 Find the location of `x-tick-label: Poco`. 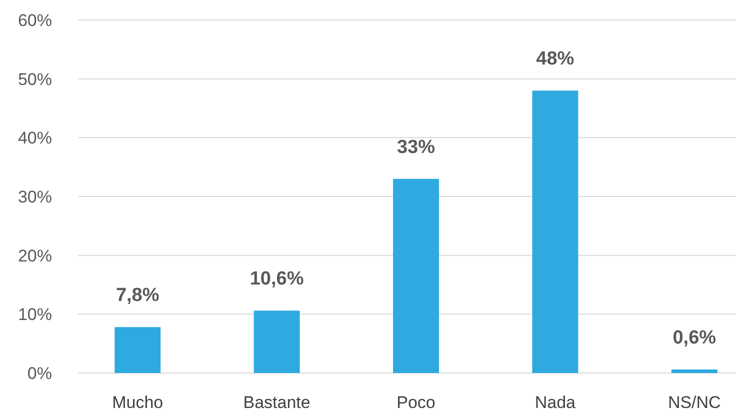

x-tick-label: Poco is located at coordinates (416, 402).